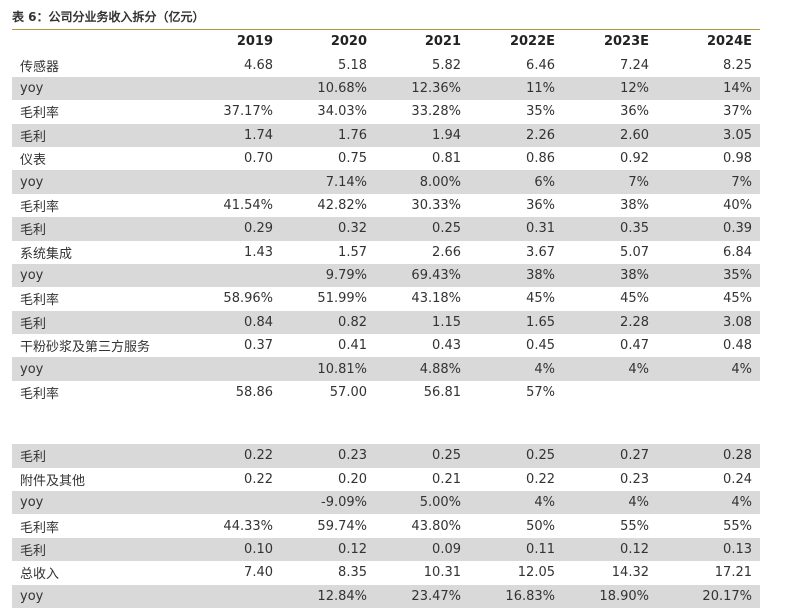  Describe the element at coordinates (536, 573) in the screenshot. I see `cell: 12.05` at that location.